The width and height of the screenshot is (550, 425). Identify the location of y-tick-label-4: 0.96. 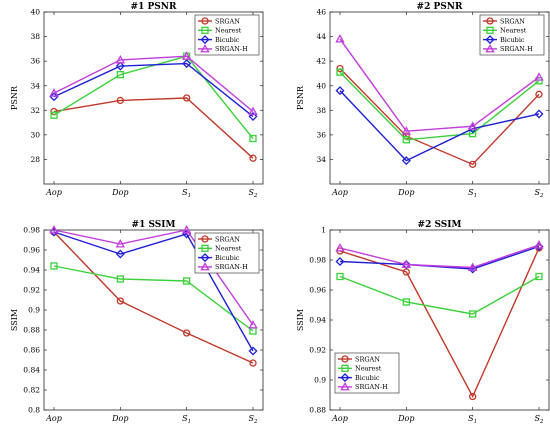
(317, 290).